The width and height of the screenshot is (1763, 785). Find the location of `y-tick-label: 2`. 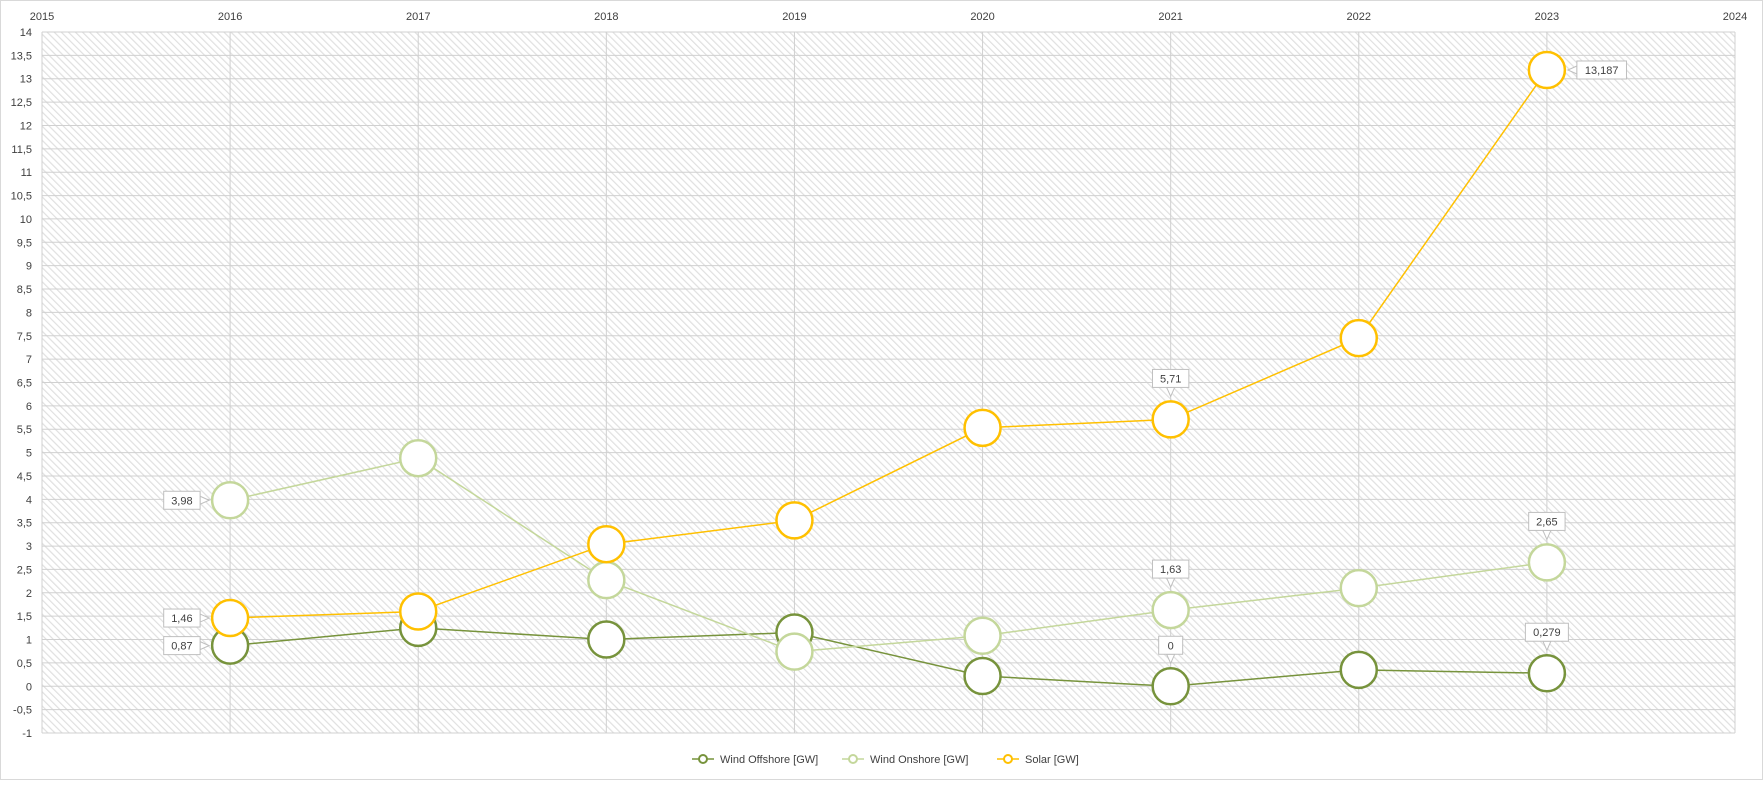

y-tick-label: 2 is located at coordinates (29, 594).